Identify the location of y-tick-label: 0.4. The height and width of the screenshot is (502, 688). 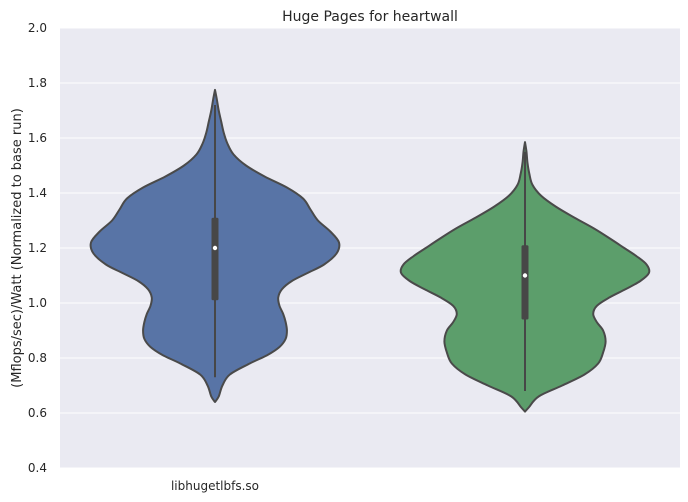
(37, 468).